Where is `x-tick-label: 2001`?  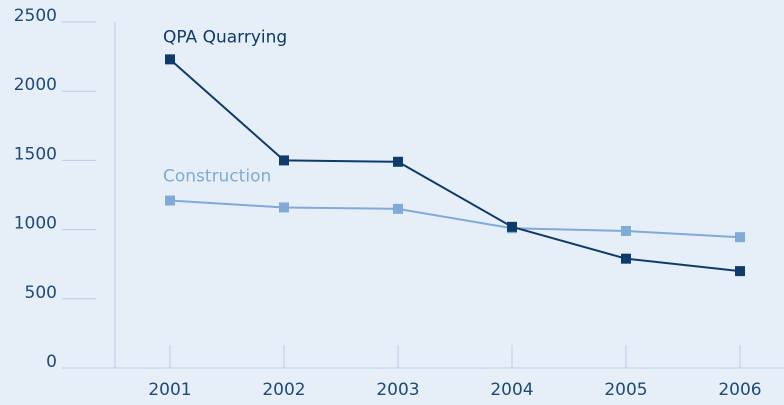 x-tick-label: 2001 is located at coordinates (169, 390).